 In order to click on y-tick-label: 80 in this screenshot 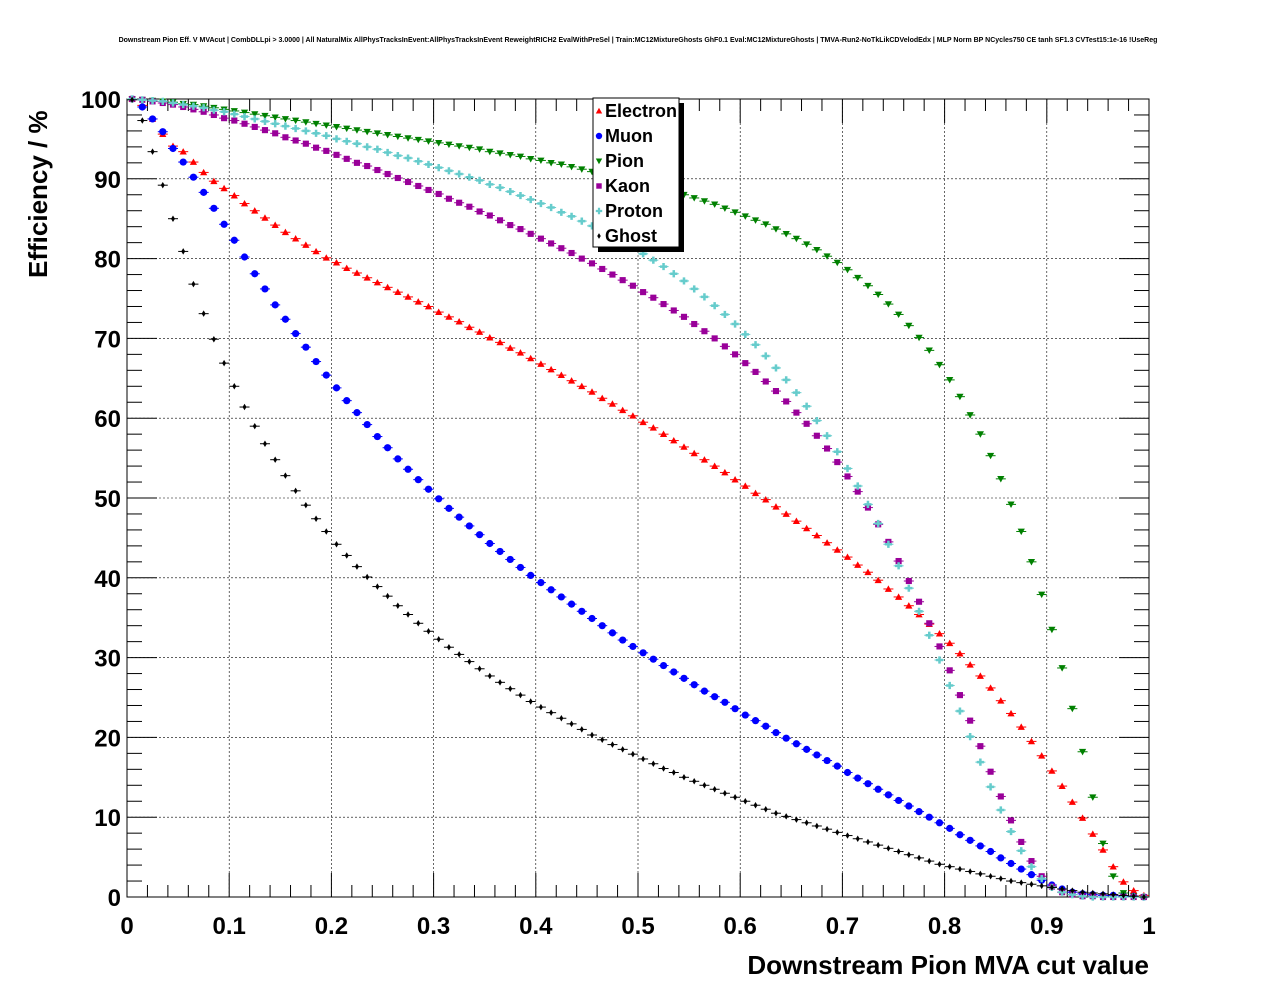, I will do `click(107, 260)`.